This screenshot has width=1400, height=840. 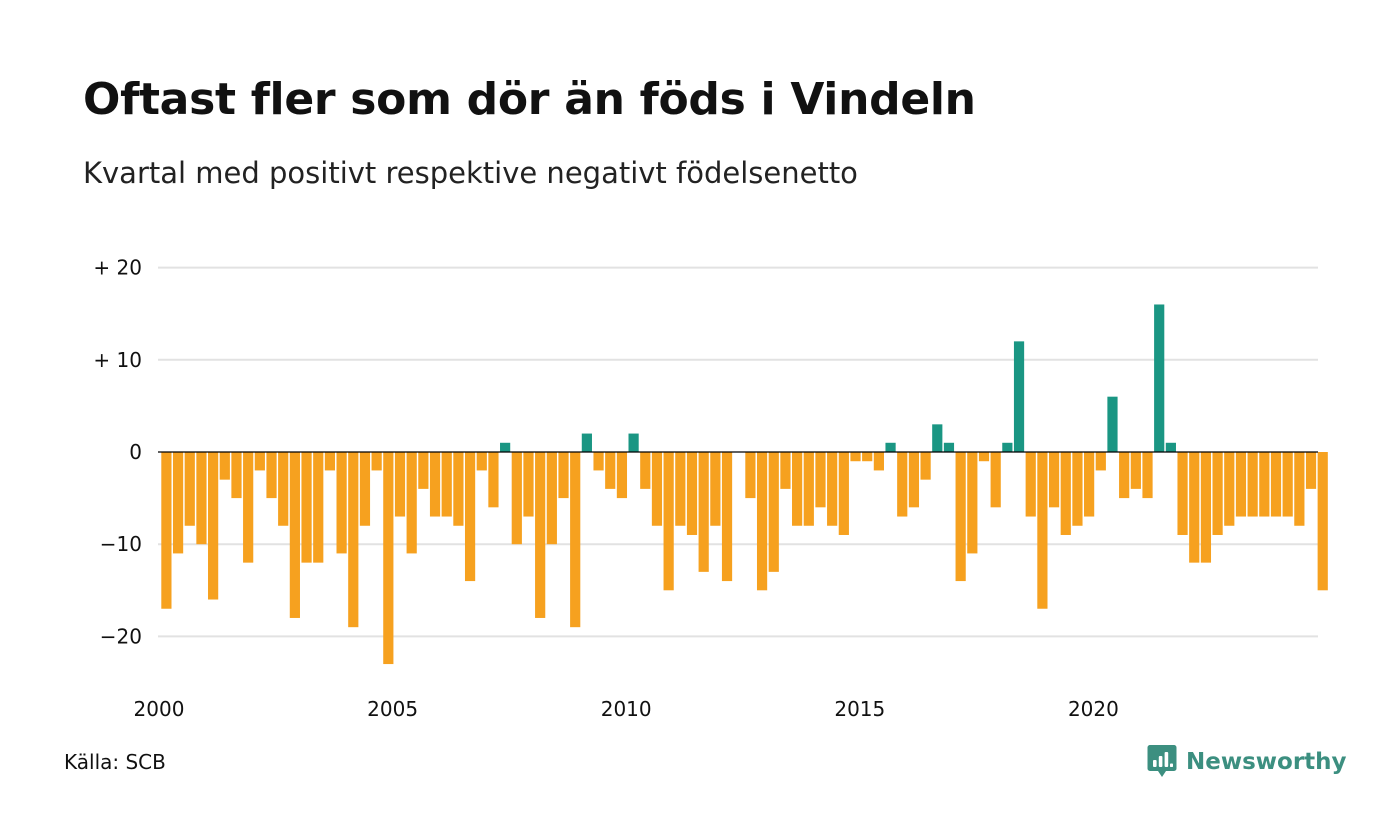 What do you see at coordinates (392, 709) in the screenshot?
I see `x-tick-label: 2005` at bounding box center [392, 709].